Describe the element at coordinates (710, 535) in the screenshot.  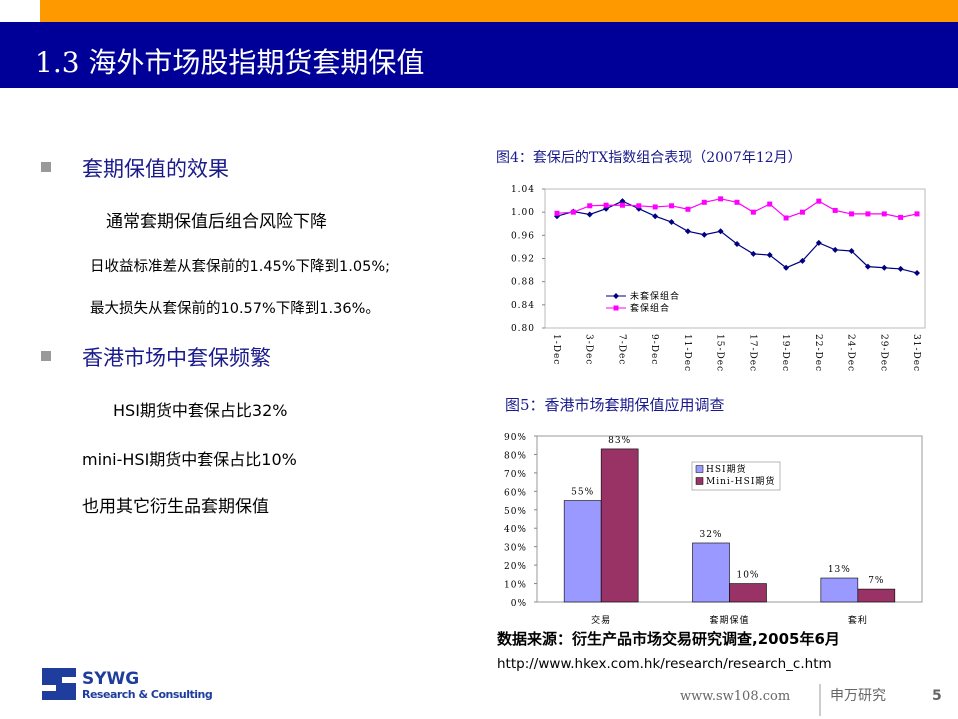
I see `data-label: 32%` at that location.